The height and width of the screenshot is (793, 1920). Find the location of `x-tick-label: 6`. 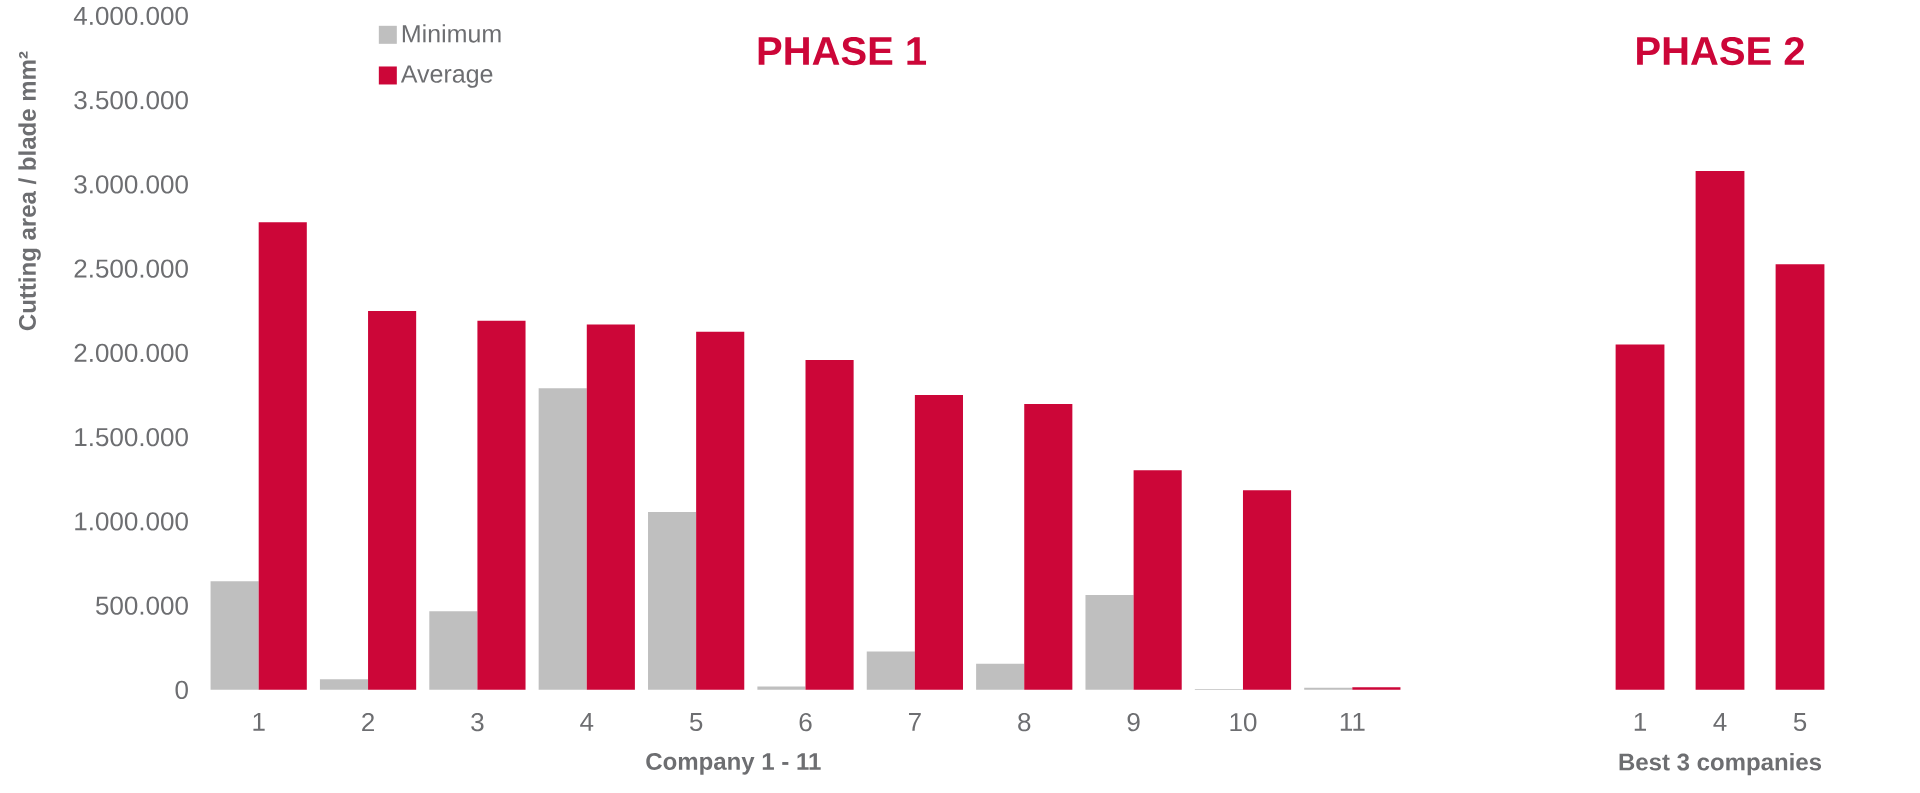

x-tick-label: 6 is located at coordinates (805, 722).